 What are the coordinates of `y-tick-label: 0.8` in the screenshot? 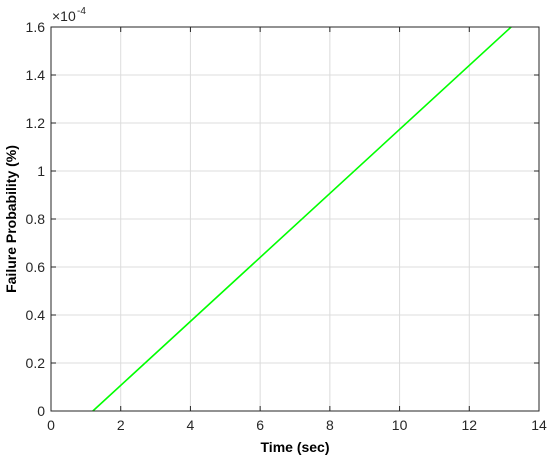 It's located at (36, 219).